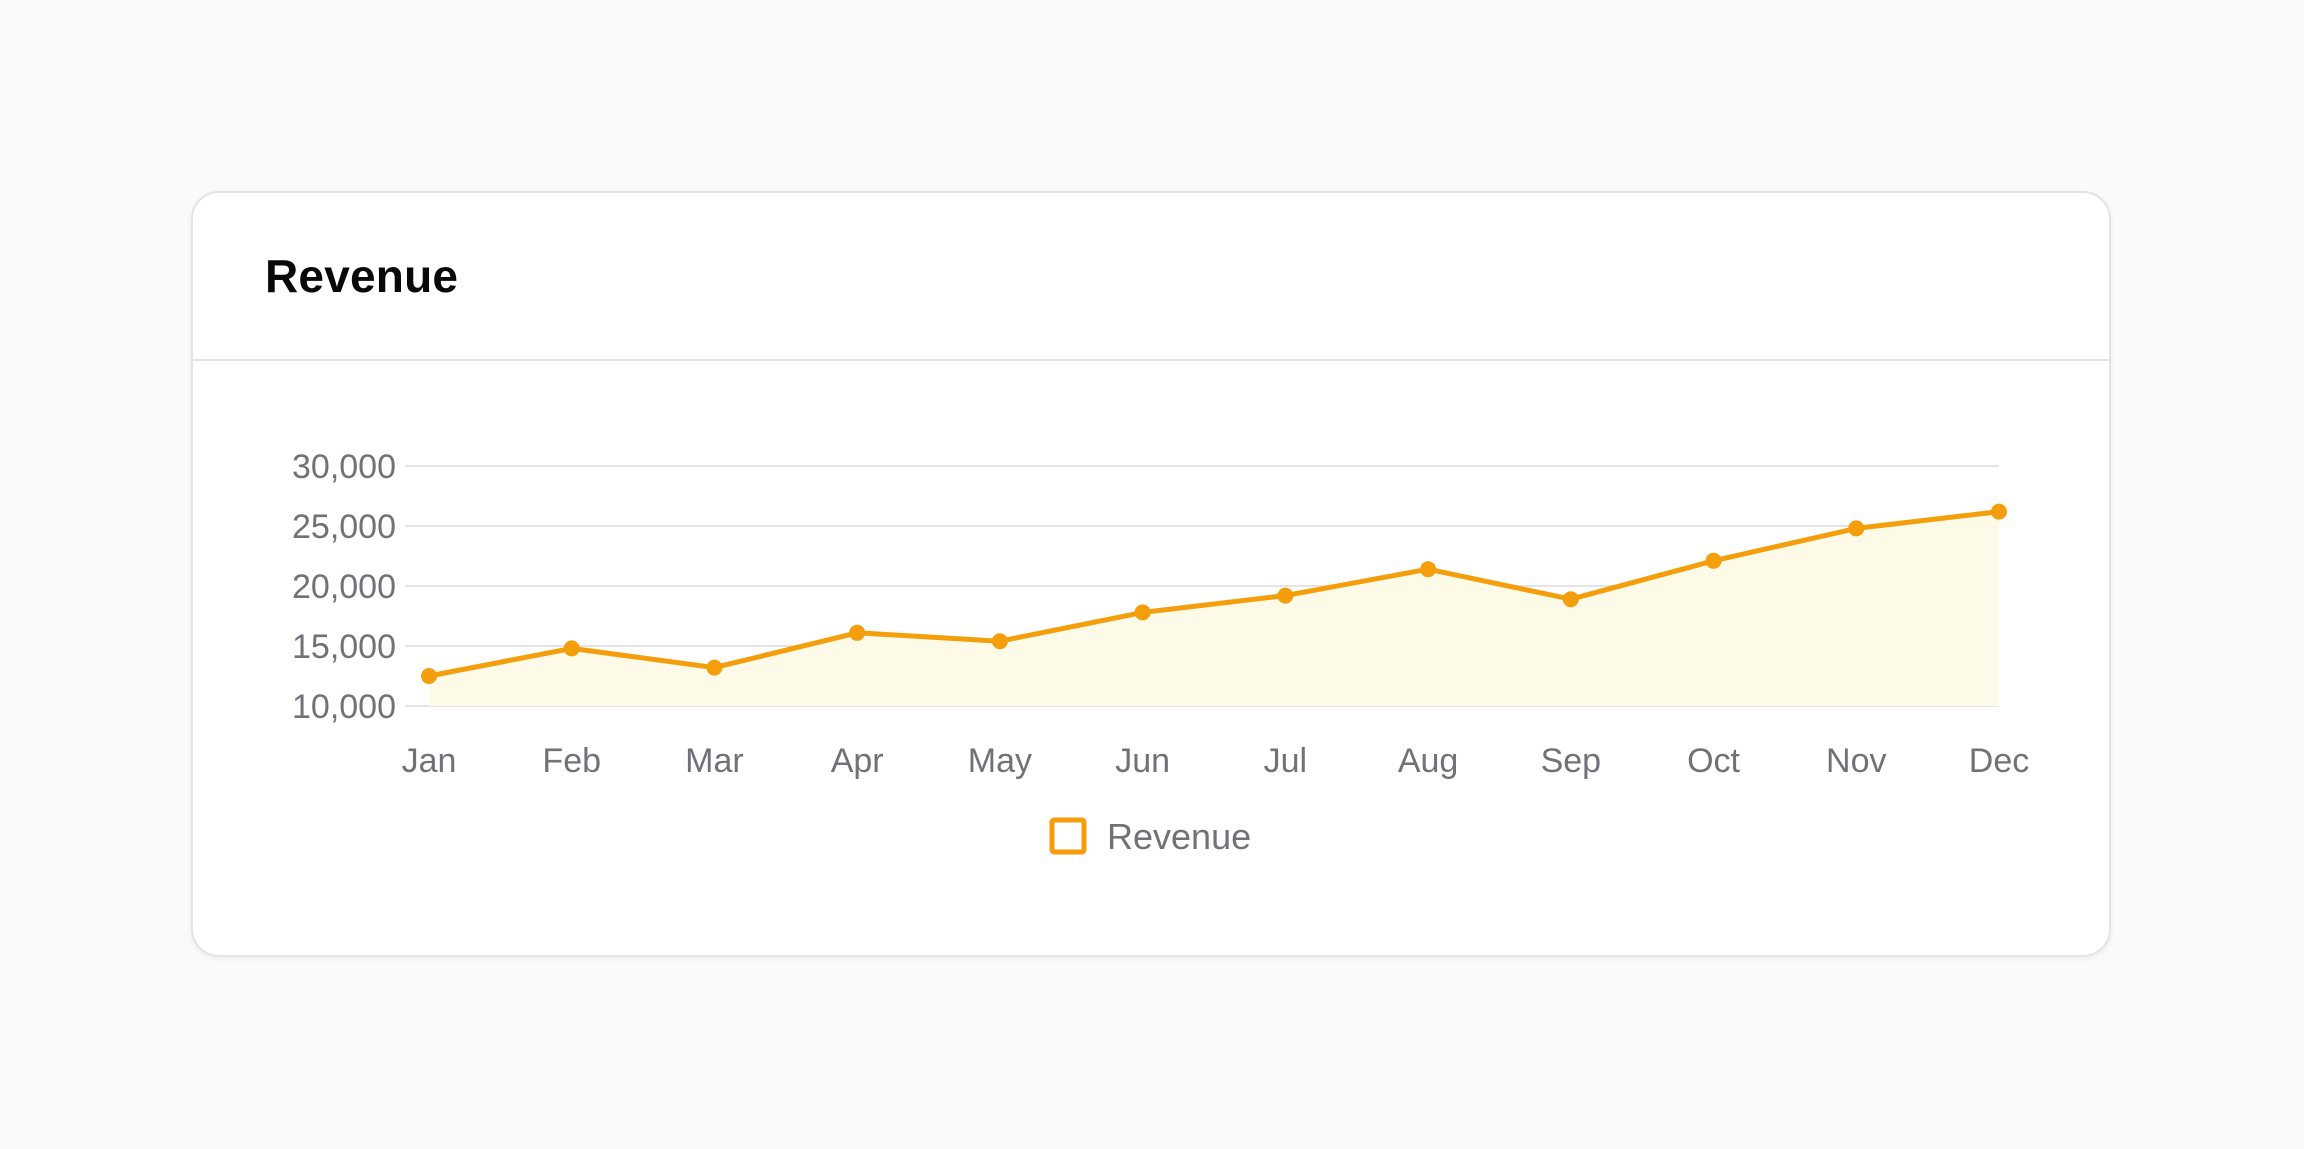  Describe the element at coordinates (857, 632) in the screenshot. I see `data-point-apr` at that location.